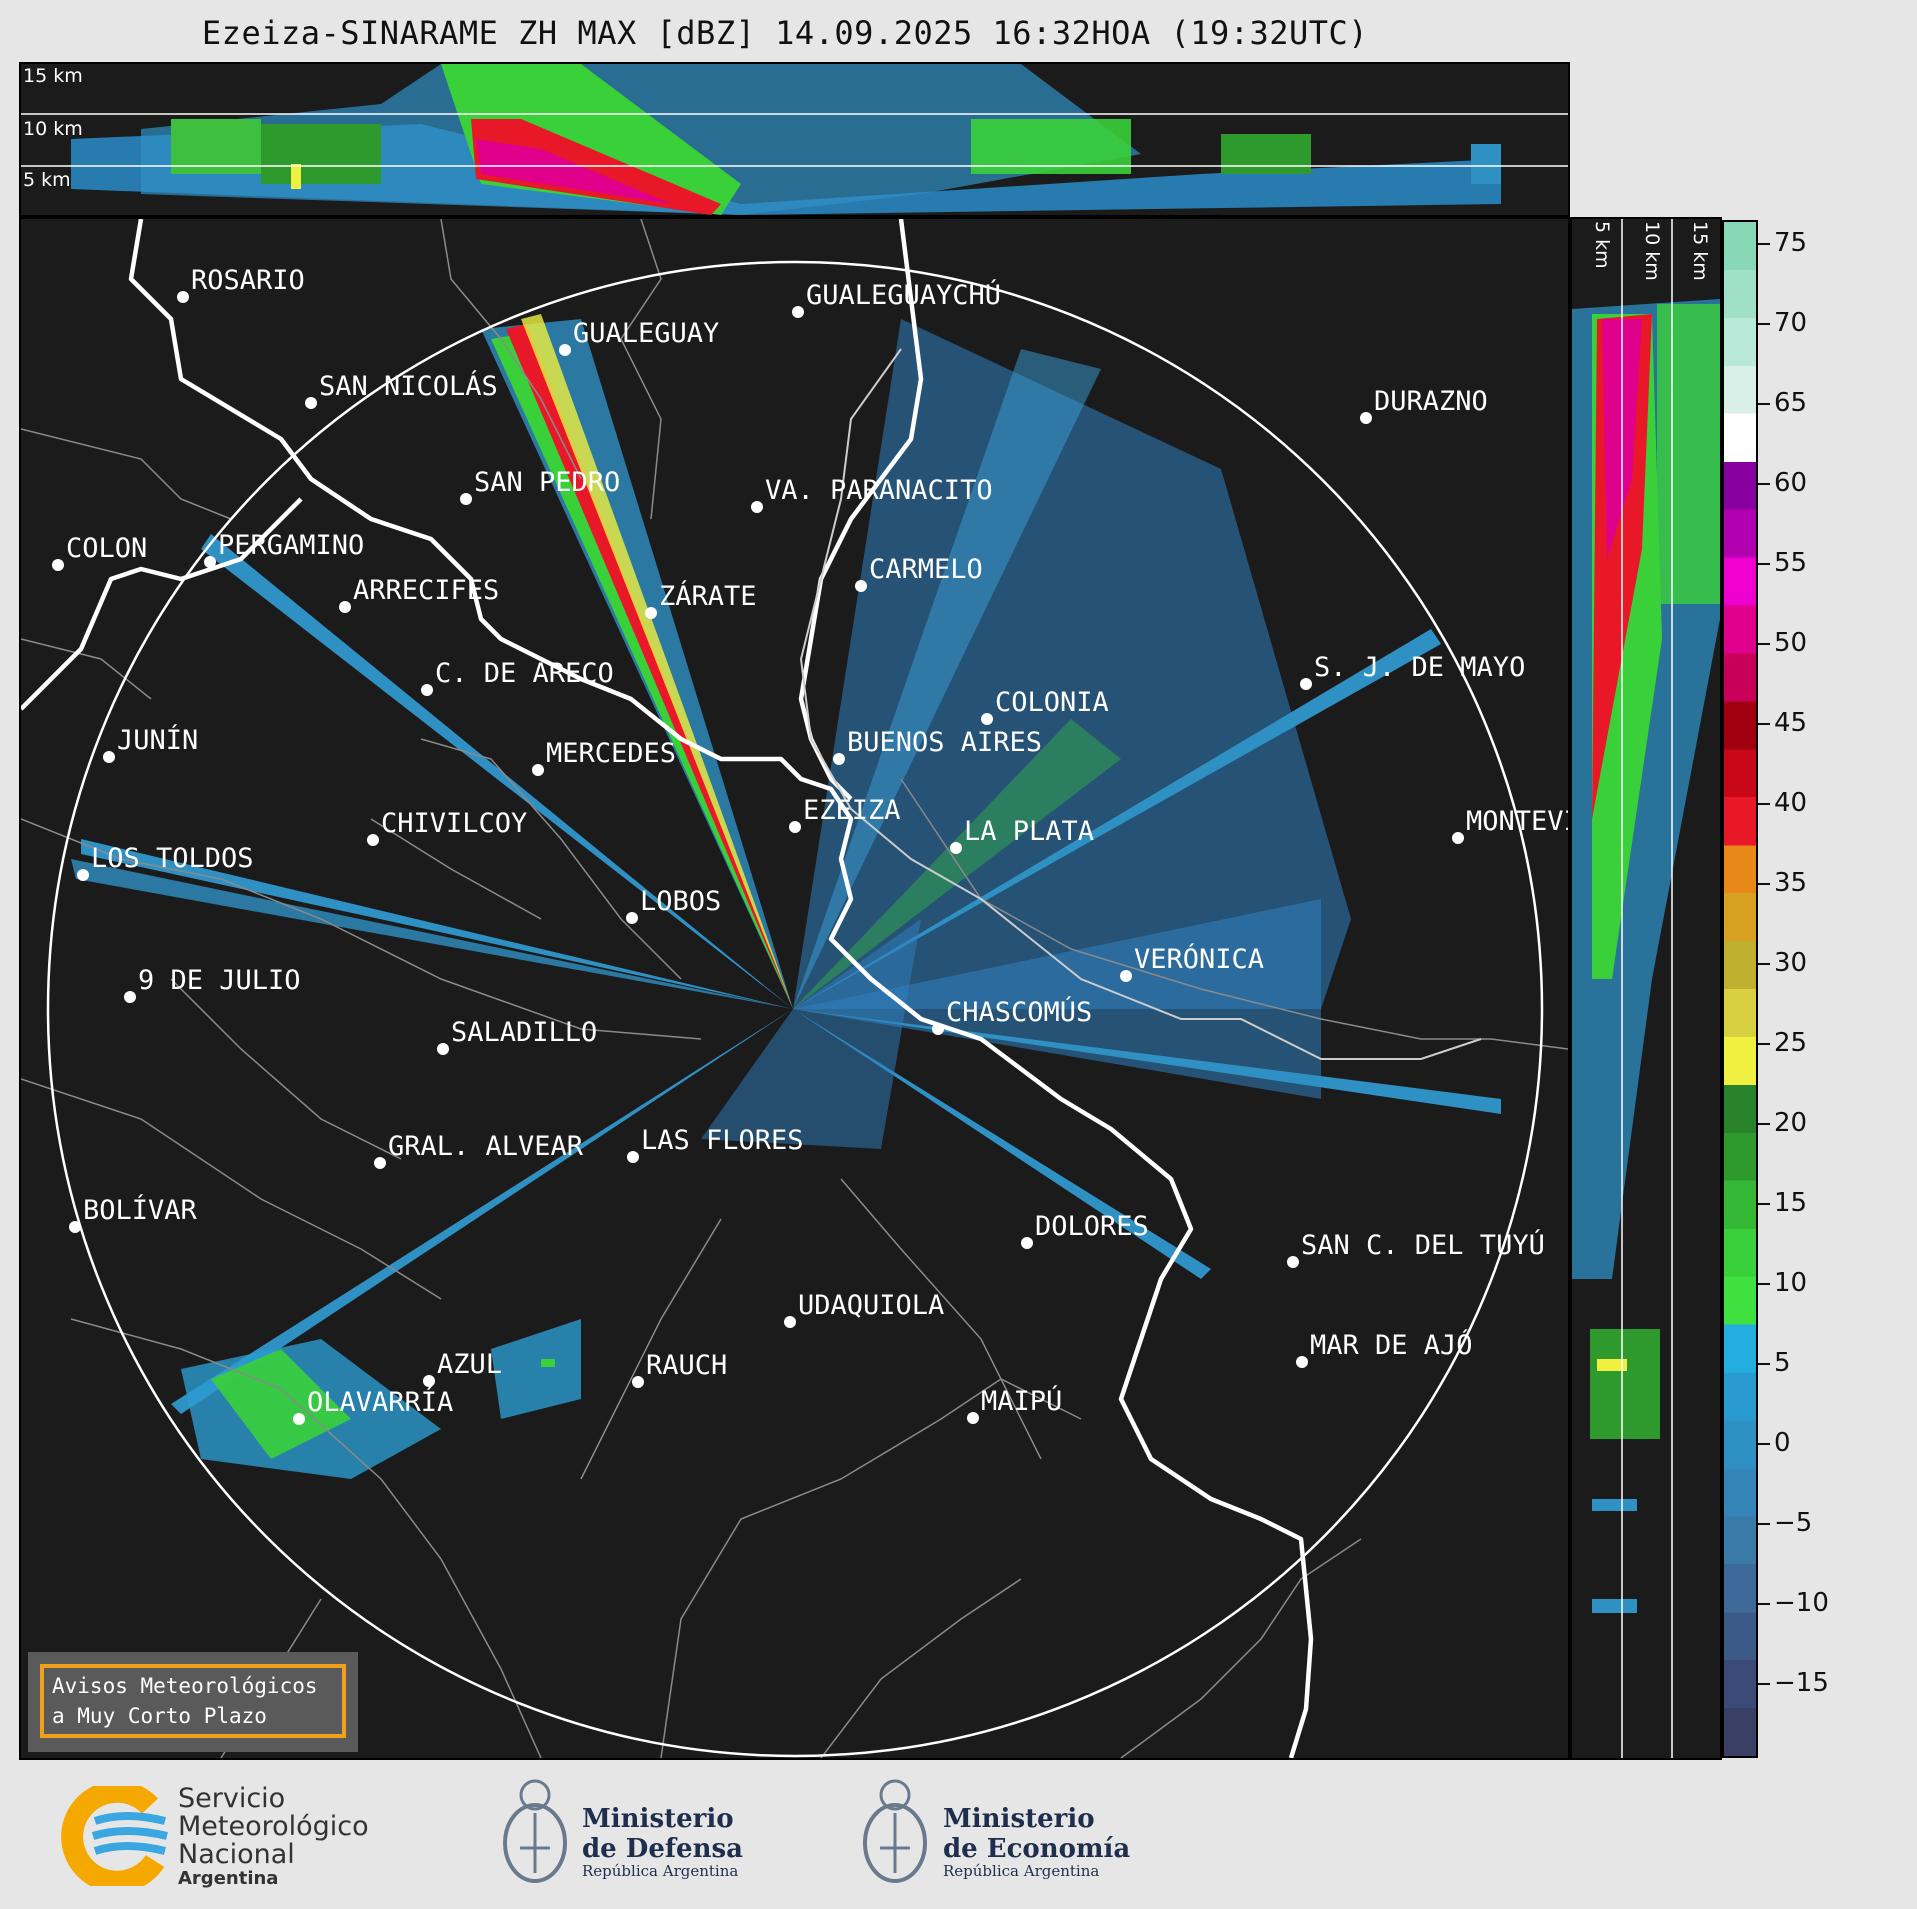 The image size is (1917, 1909). Describe the element at coordinates (1029, 831) in the screenshot. I see `city-label: LA PLATA` at that location.